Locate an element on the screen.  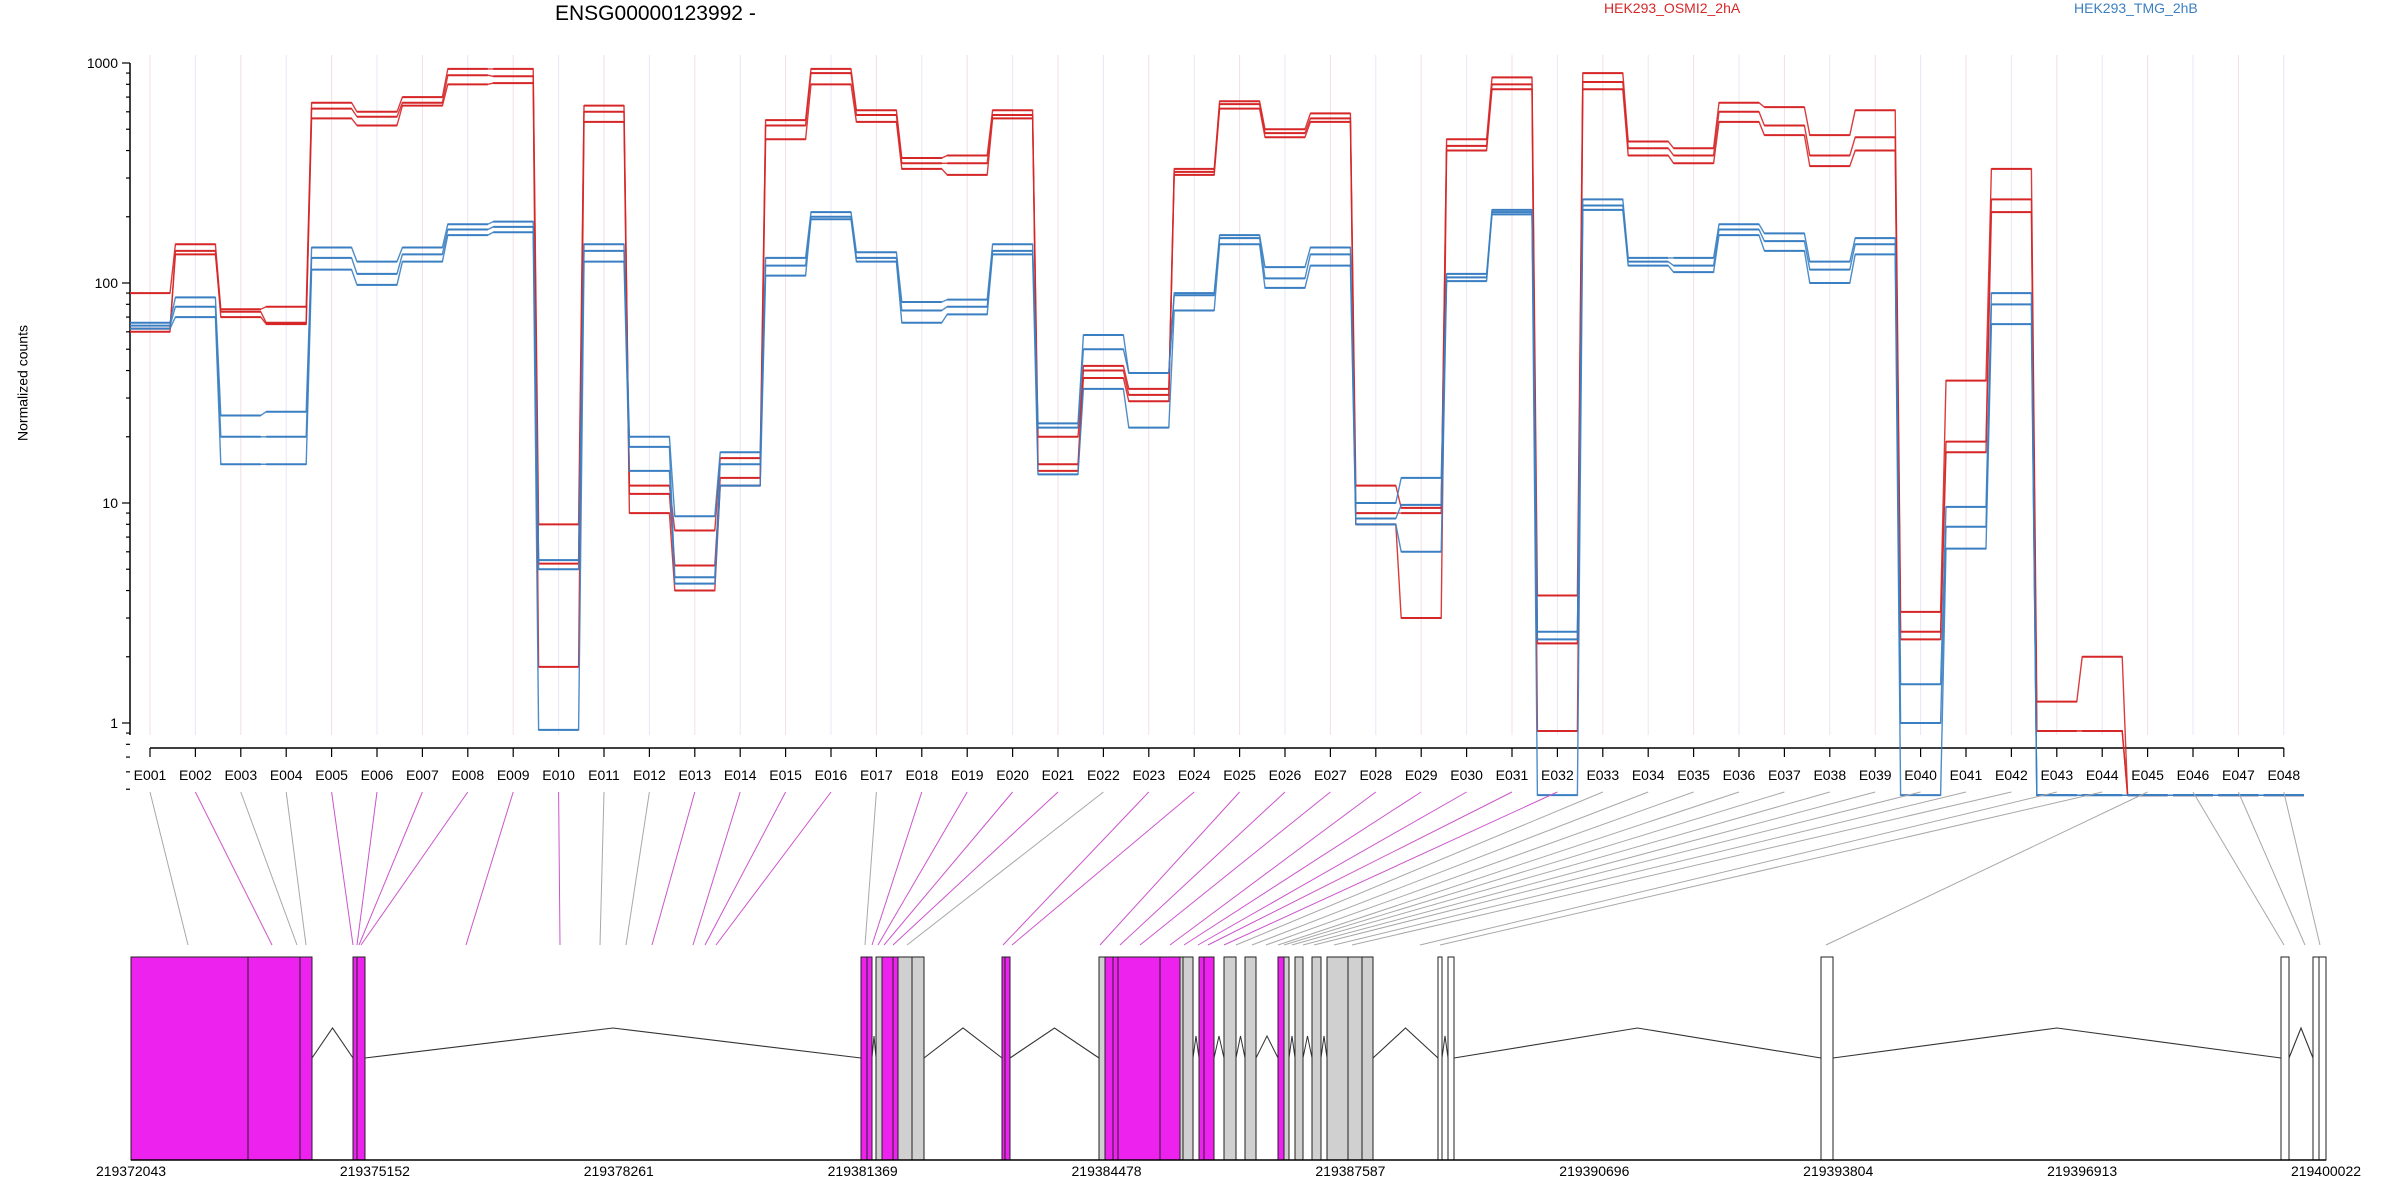
x-tick-label: E048 is located at coordinates (2283, 775).